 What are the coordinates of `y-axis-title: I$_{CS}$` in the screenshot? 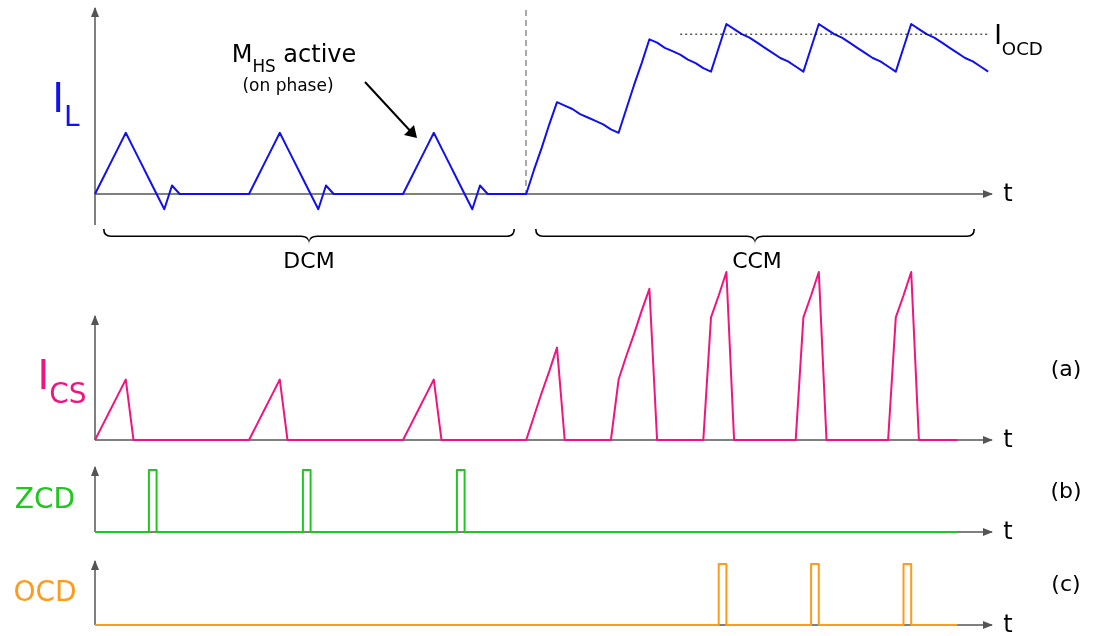 It's located at (62, 381).